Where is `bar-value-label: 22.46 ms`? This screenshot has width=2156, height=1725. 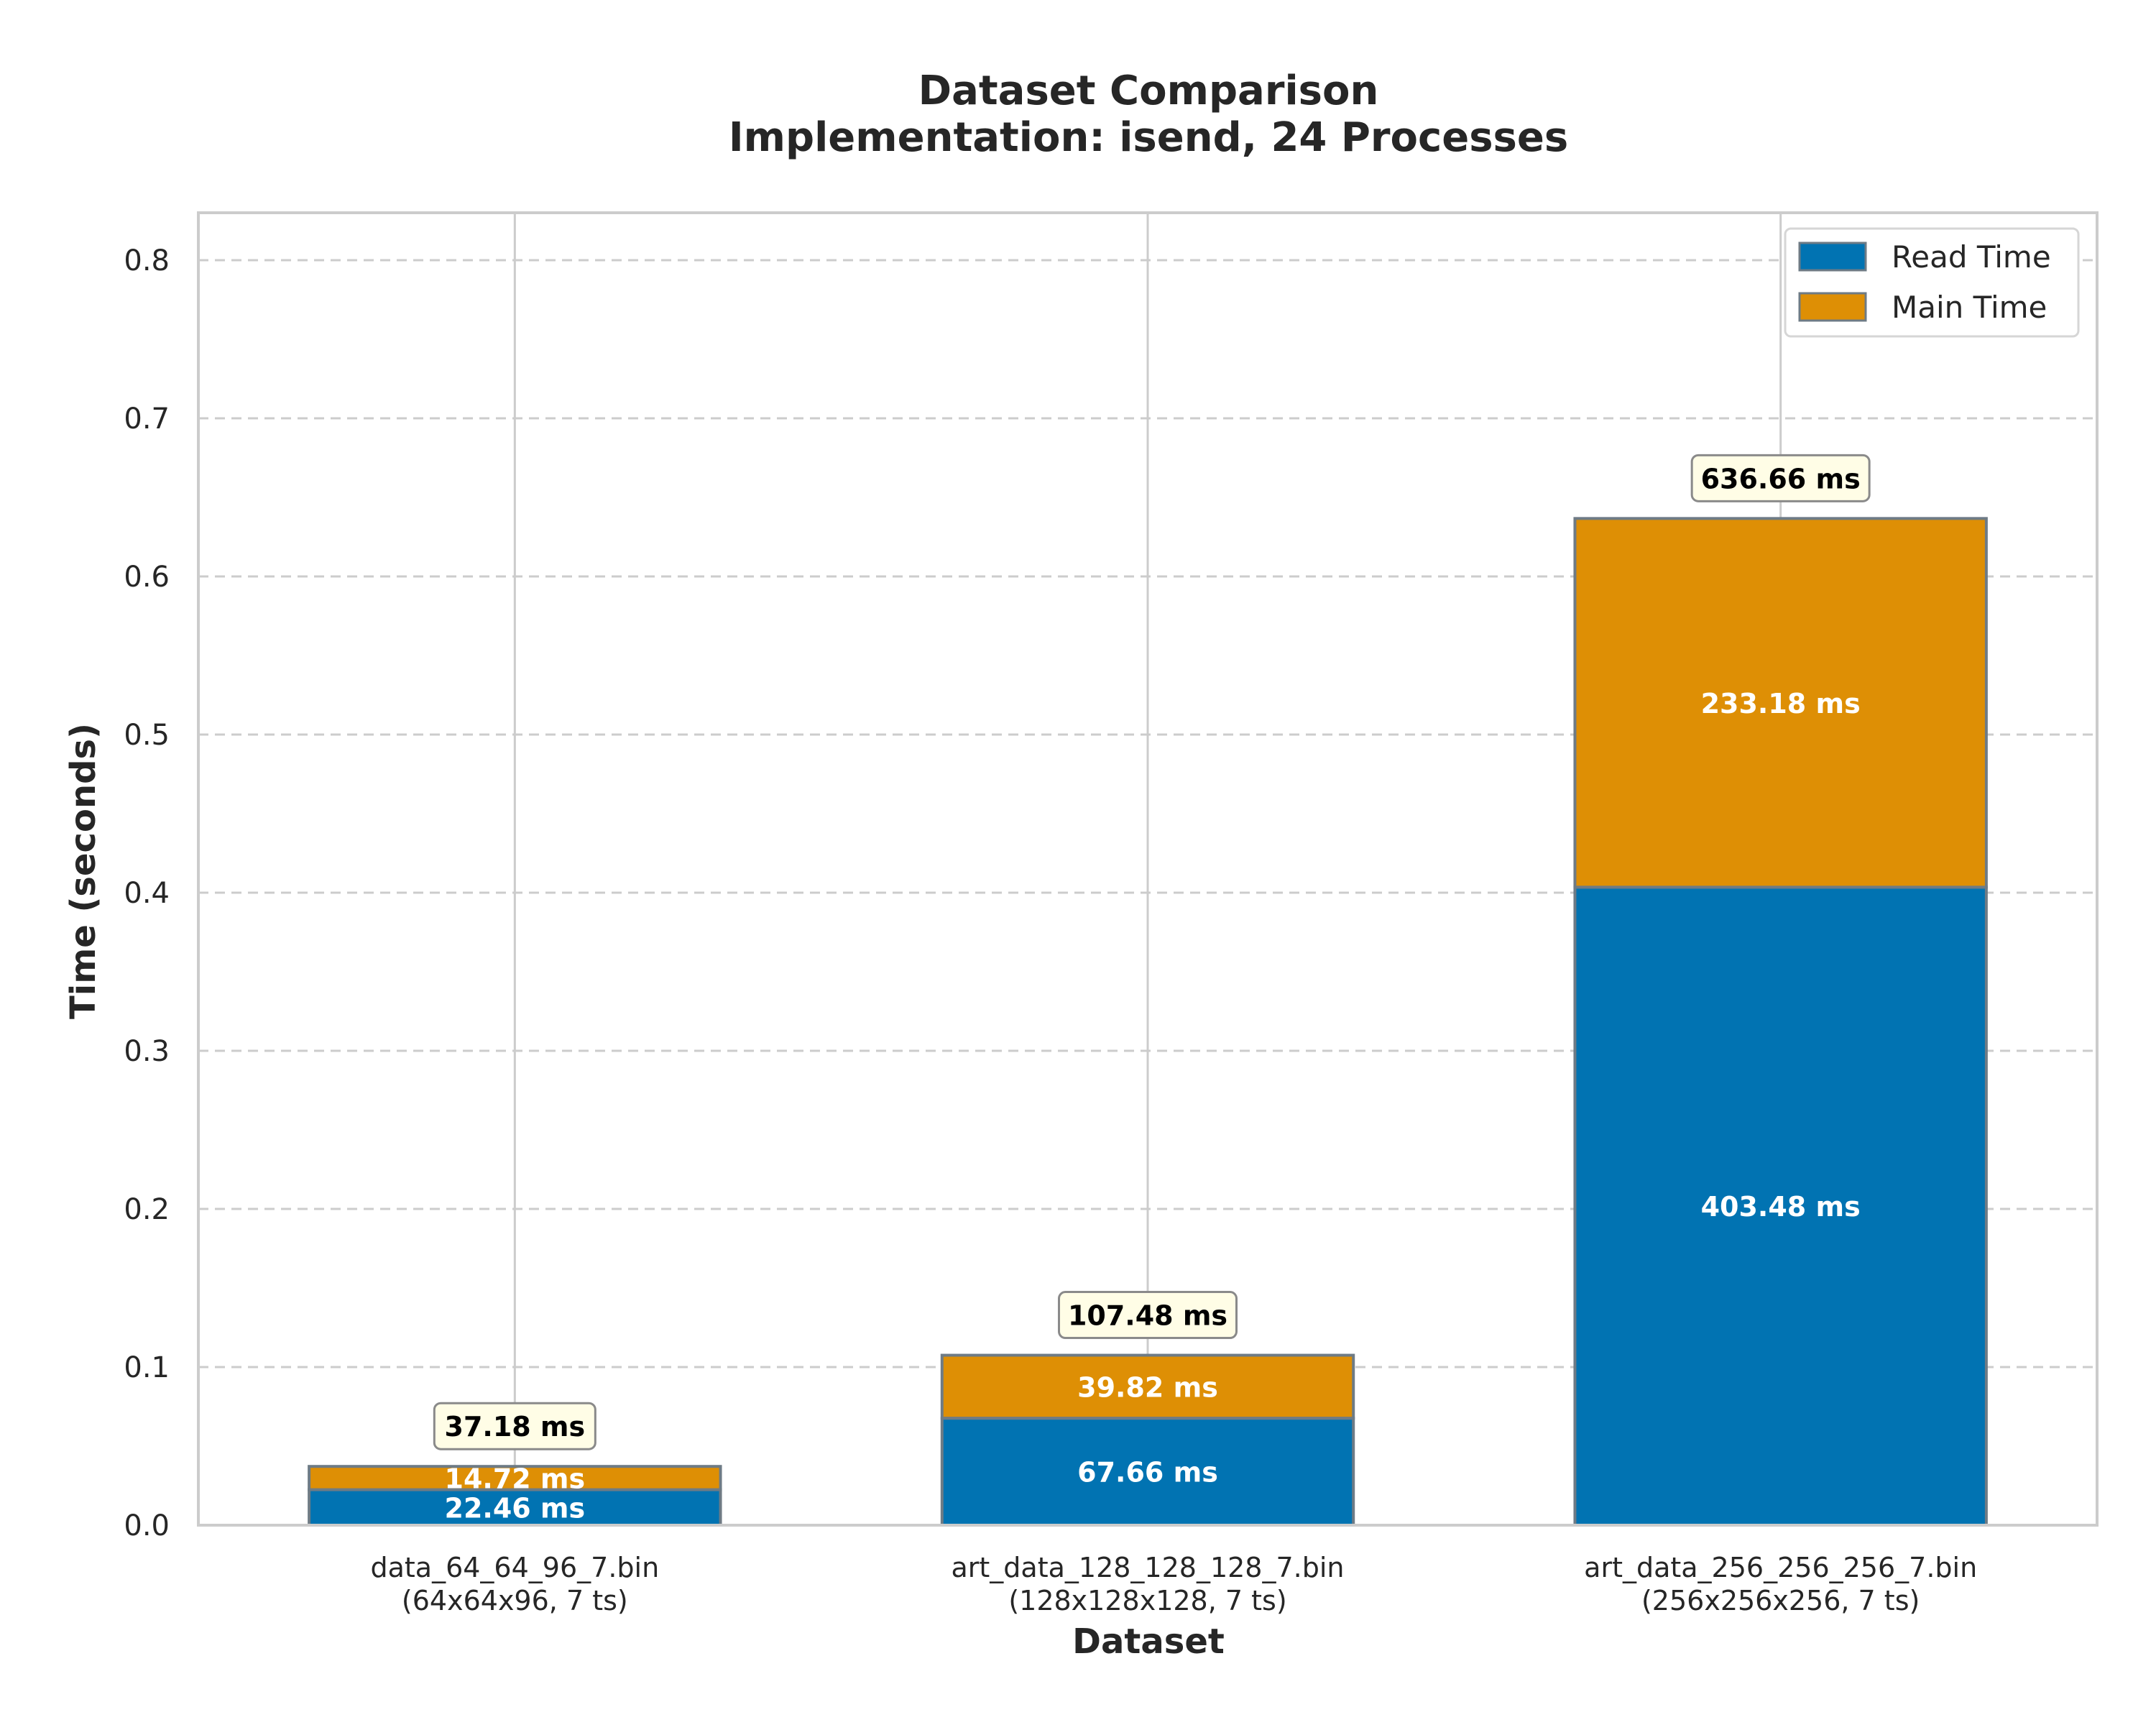
bar-value-label: 22.46 ms is located at coordinates (515, 1508).